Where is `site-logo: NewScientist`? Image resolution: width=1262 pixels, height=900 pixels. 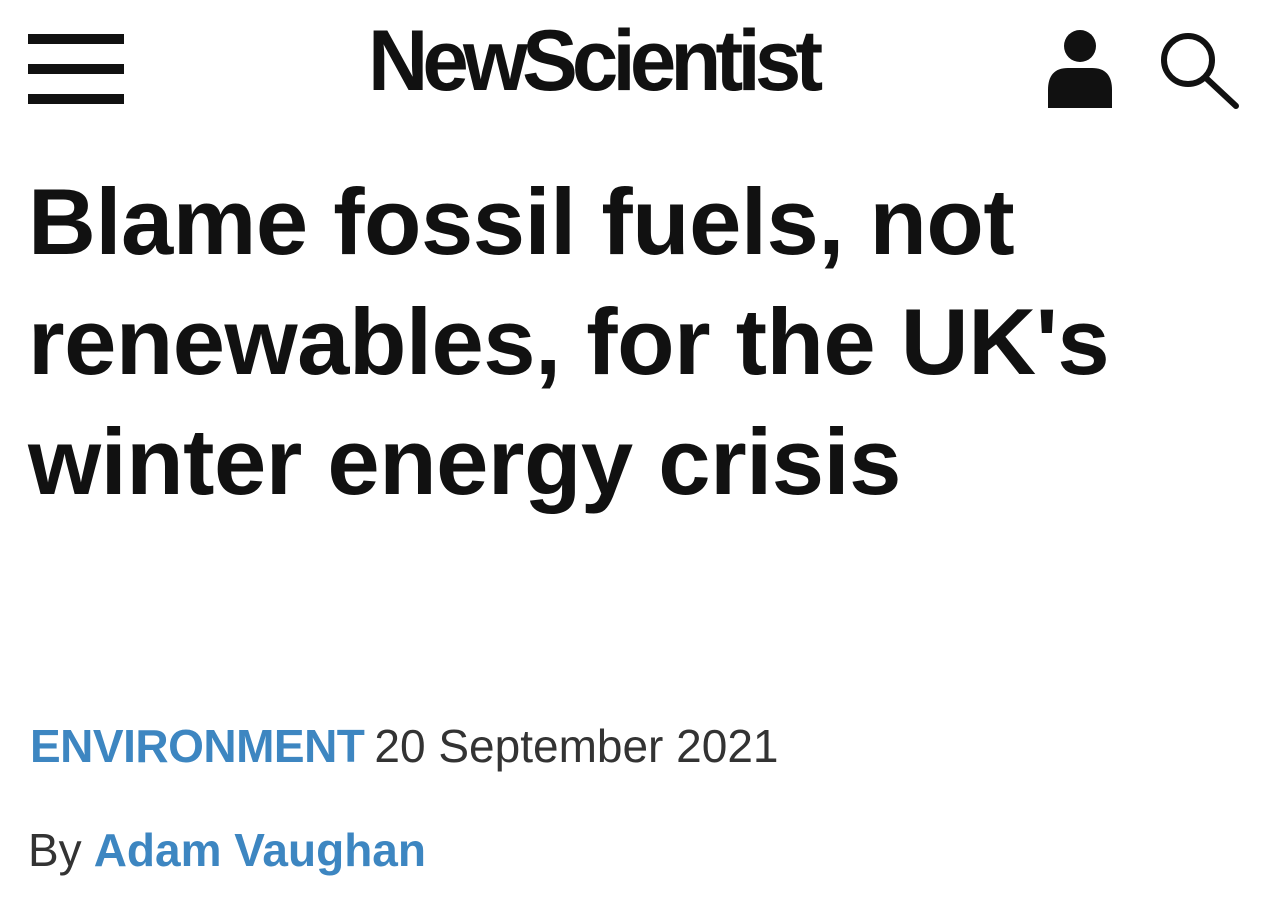
site-logo: NewScientist is located at coordinates (595, 61).